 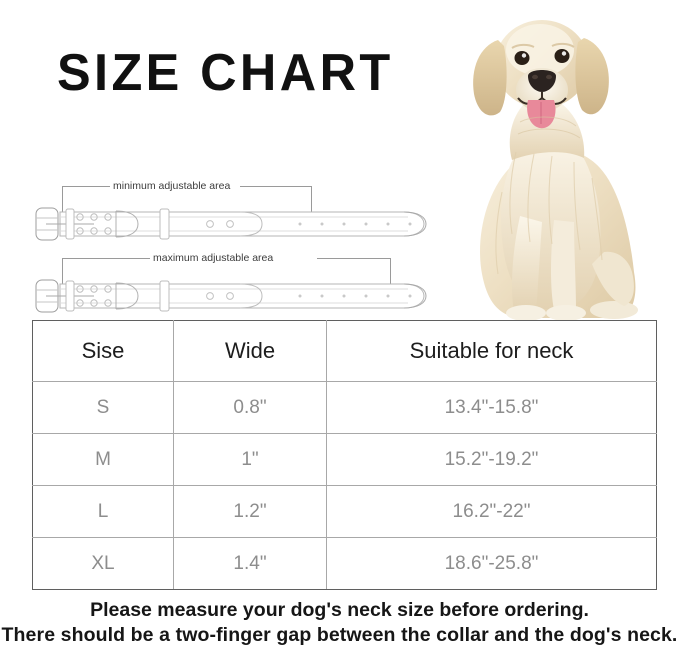 What do you see at coordinates (231, 296) in the screenshot?
I see `collar-line-art-maximum` at bounding box center [231, 296].